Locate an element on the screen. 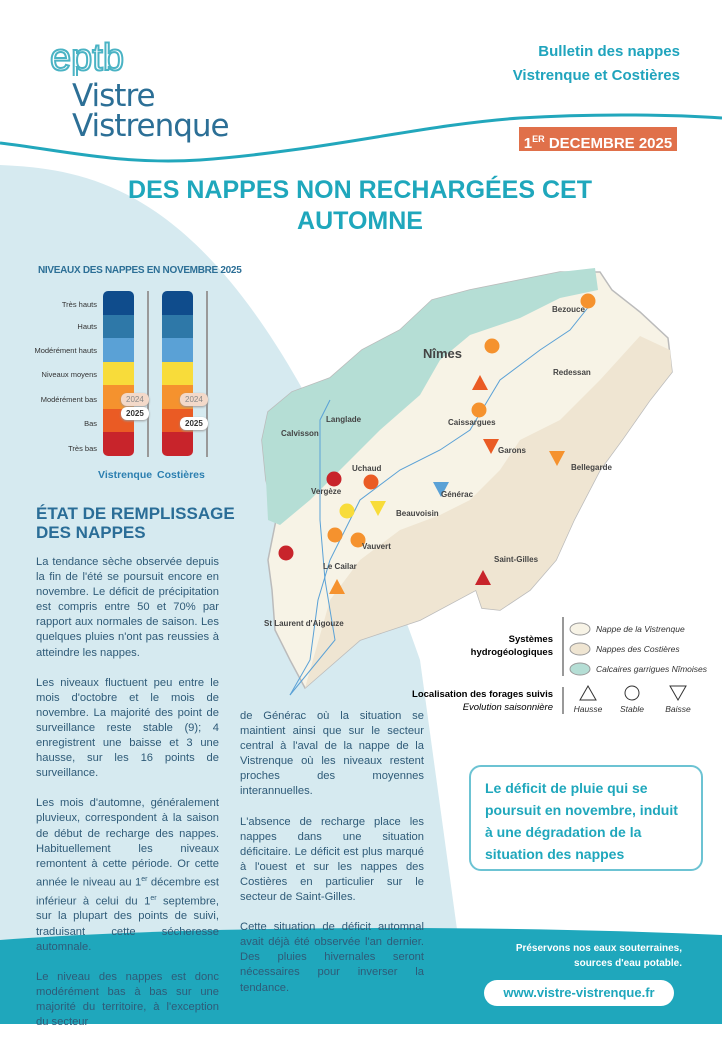 The height and width of the screenshot is (1045, 722). logo-eptb-mark: eptb is located at coordinates (87, 58).